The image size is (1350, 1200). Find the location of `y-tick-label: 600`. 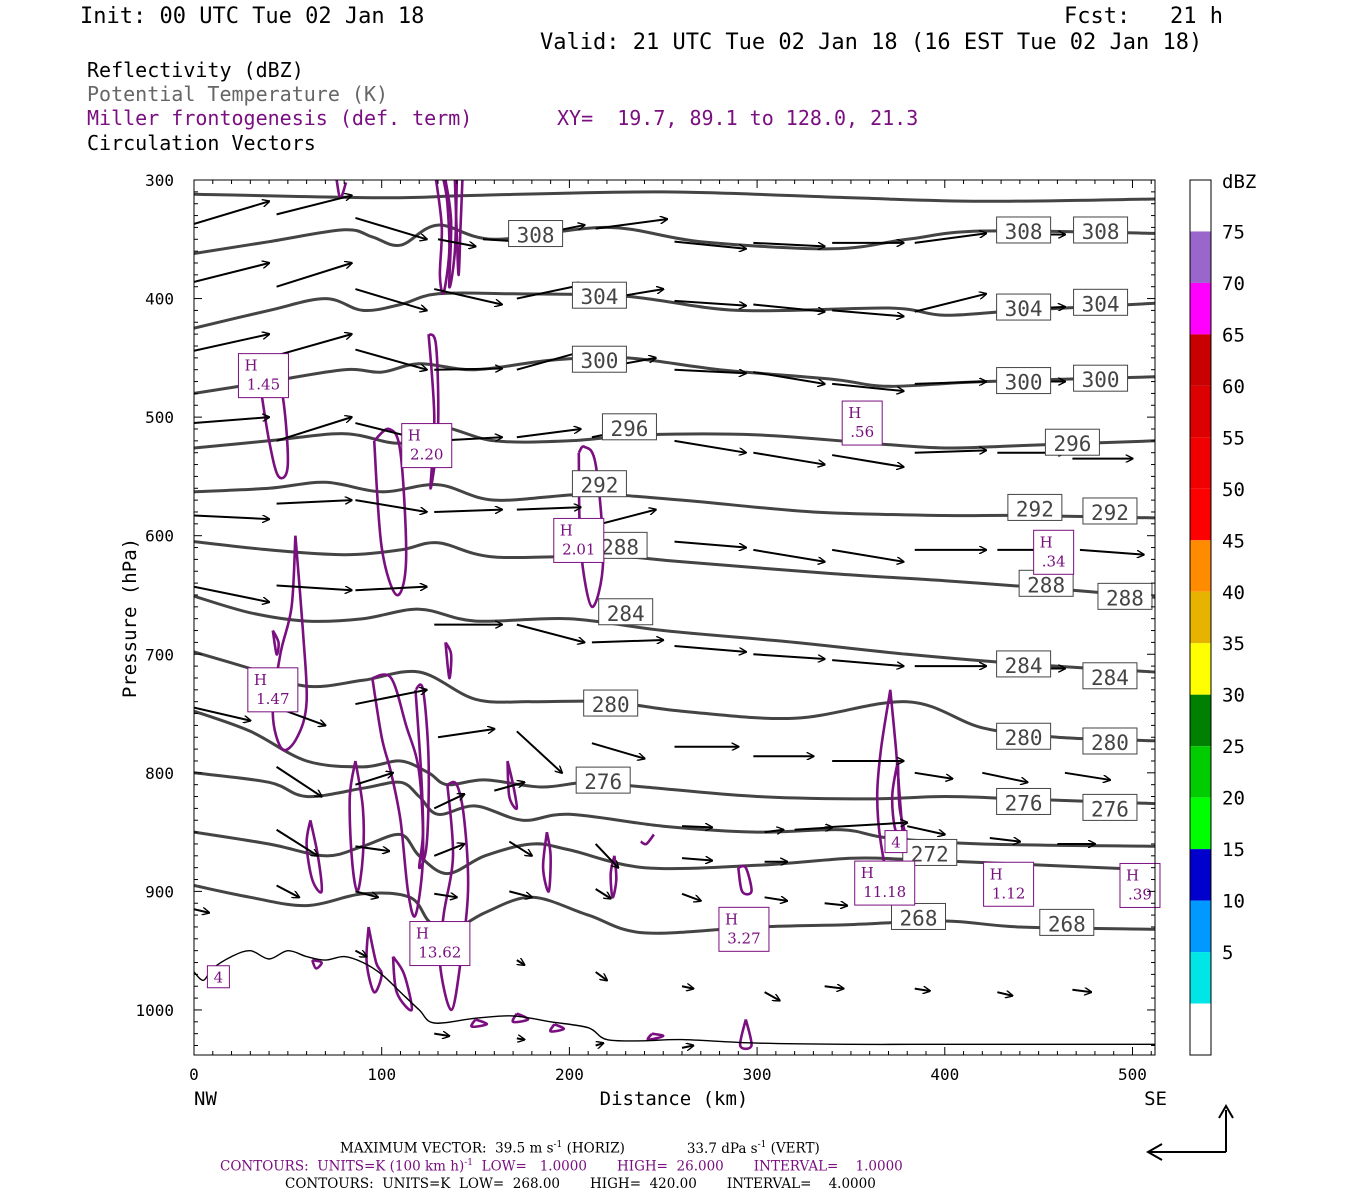

y-tick-label: 600 is located at coordinates (159, 536).